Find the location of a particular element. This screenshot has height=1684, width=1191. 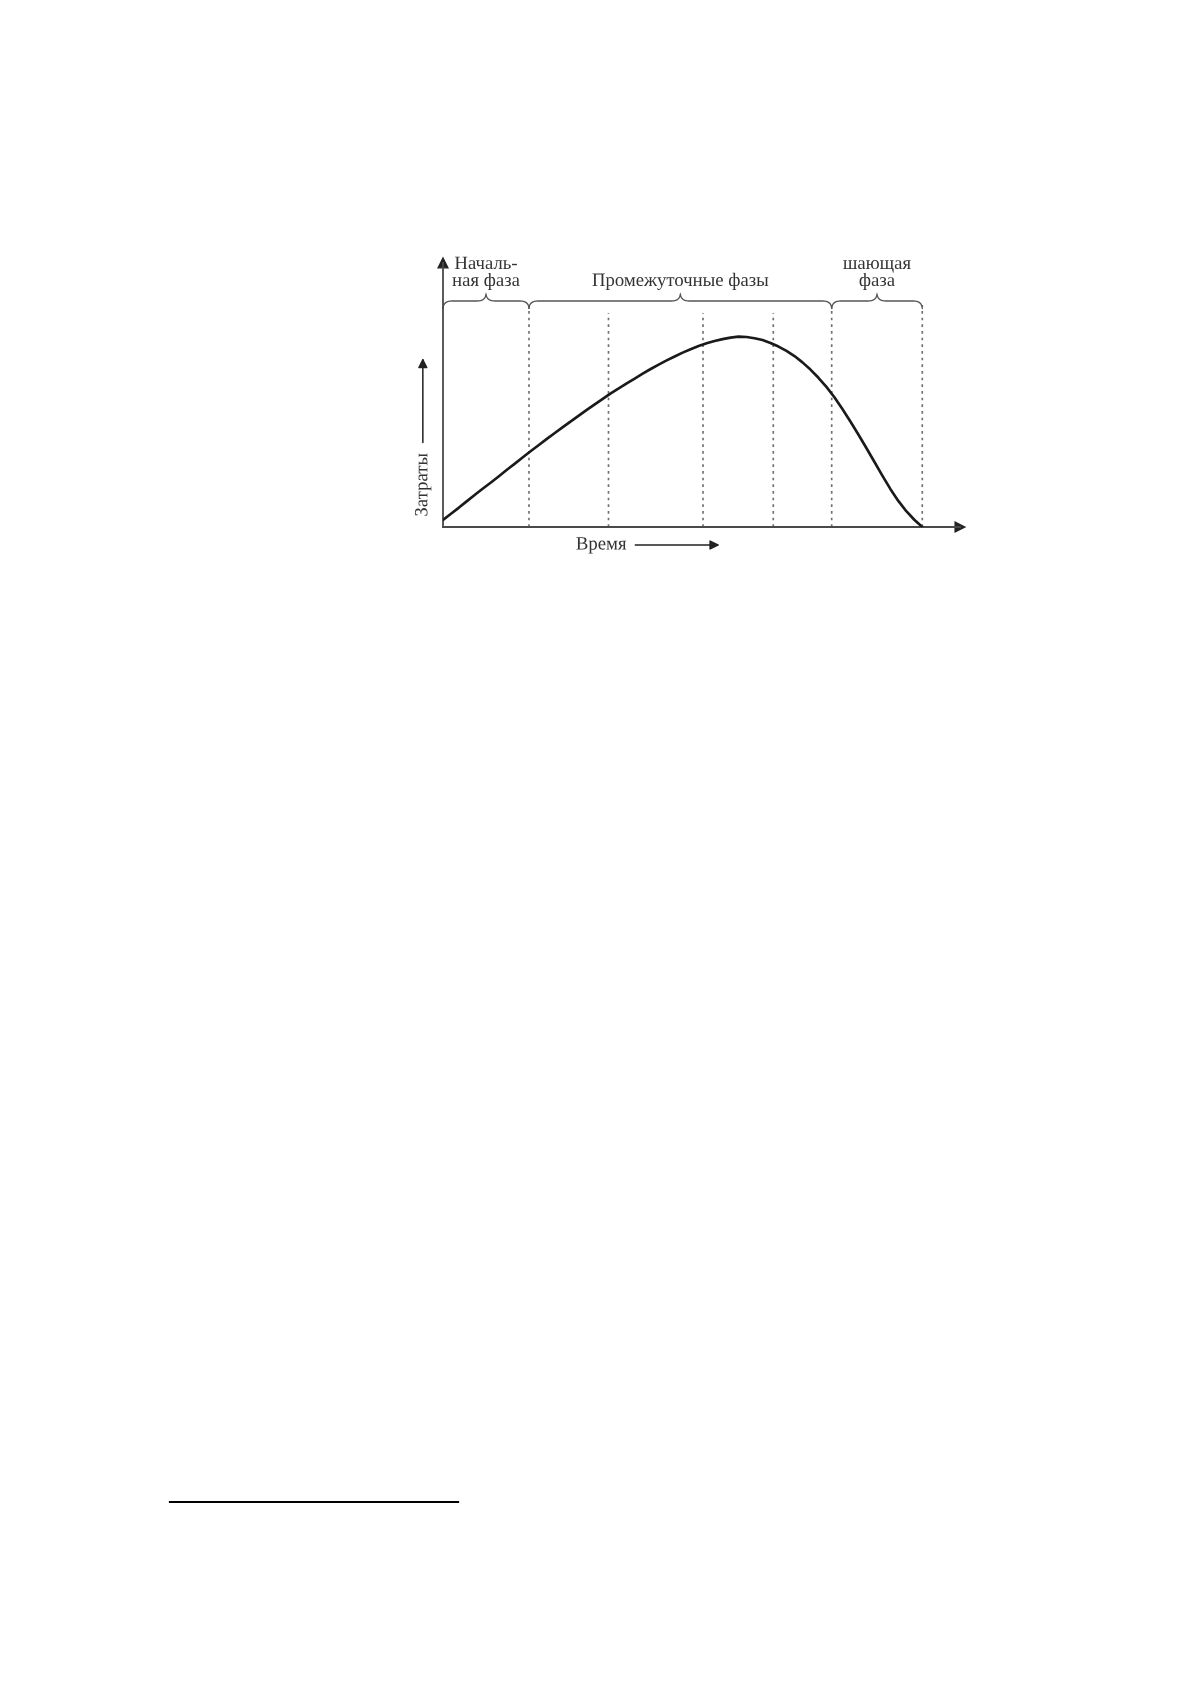

x-axis-title: Время is located at coordinates (601, 545).